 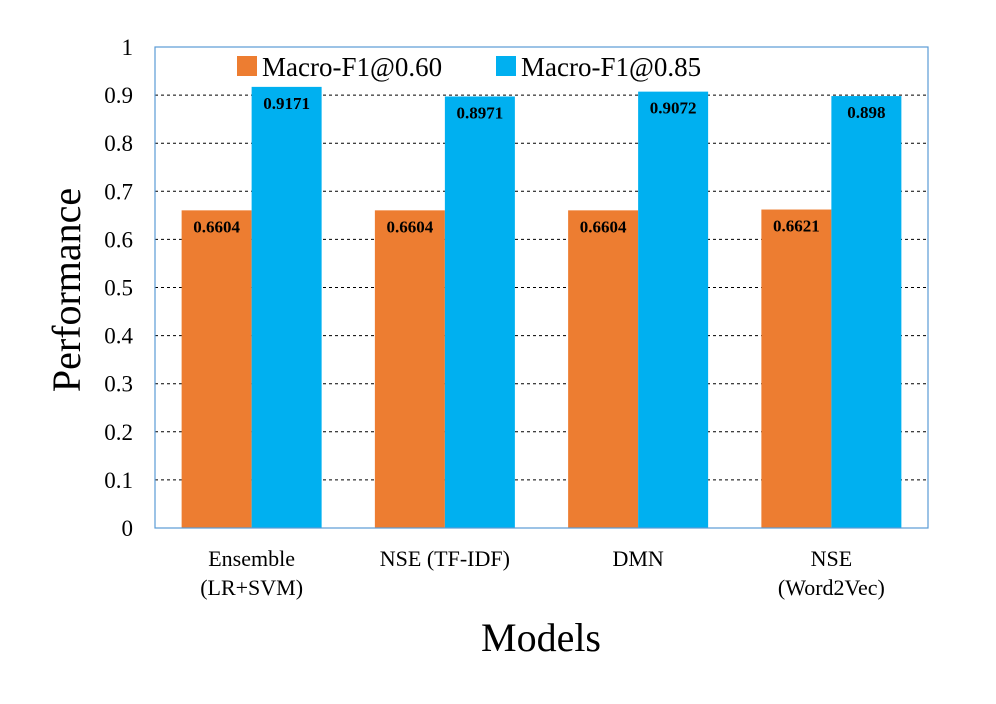 I want to click on data-label: 0.8971, so click(x=480, y=112).